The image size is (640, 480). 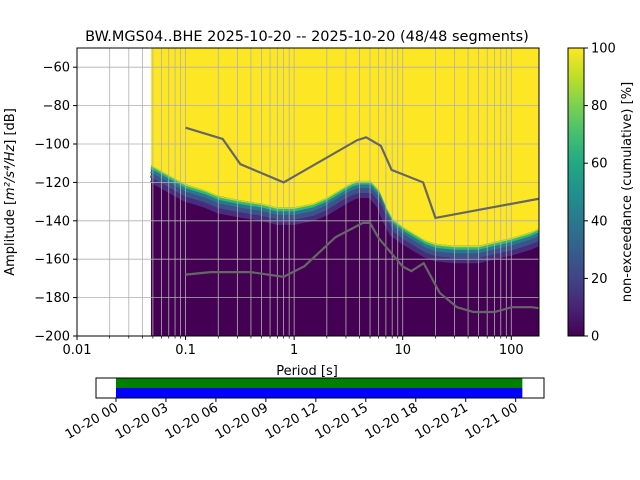 I want to click on x-tick-label: 0.01, so click(x=77, y=350).